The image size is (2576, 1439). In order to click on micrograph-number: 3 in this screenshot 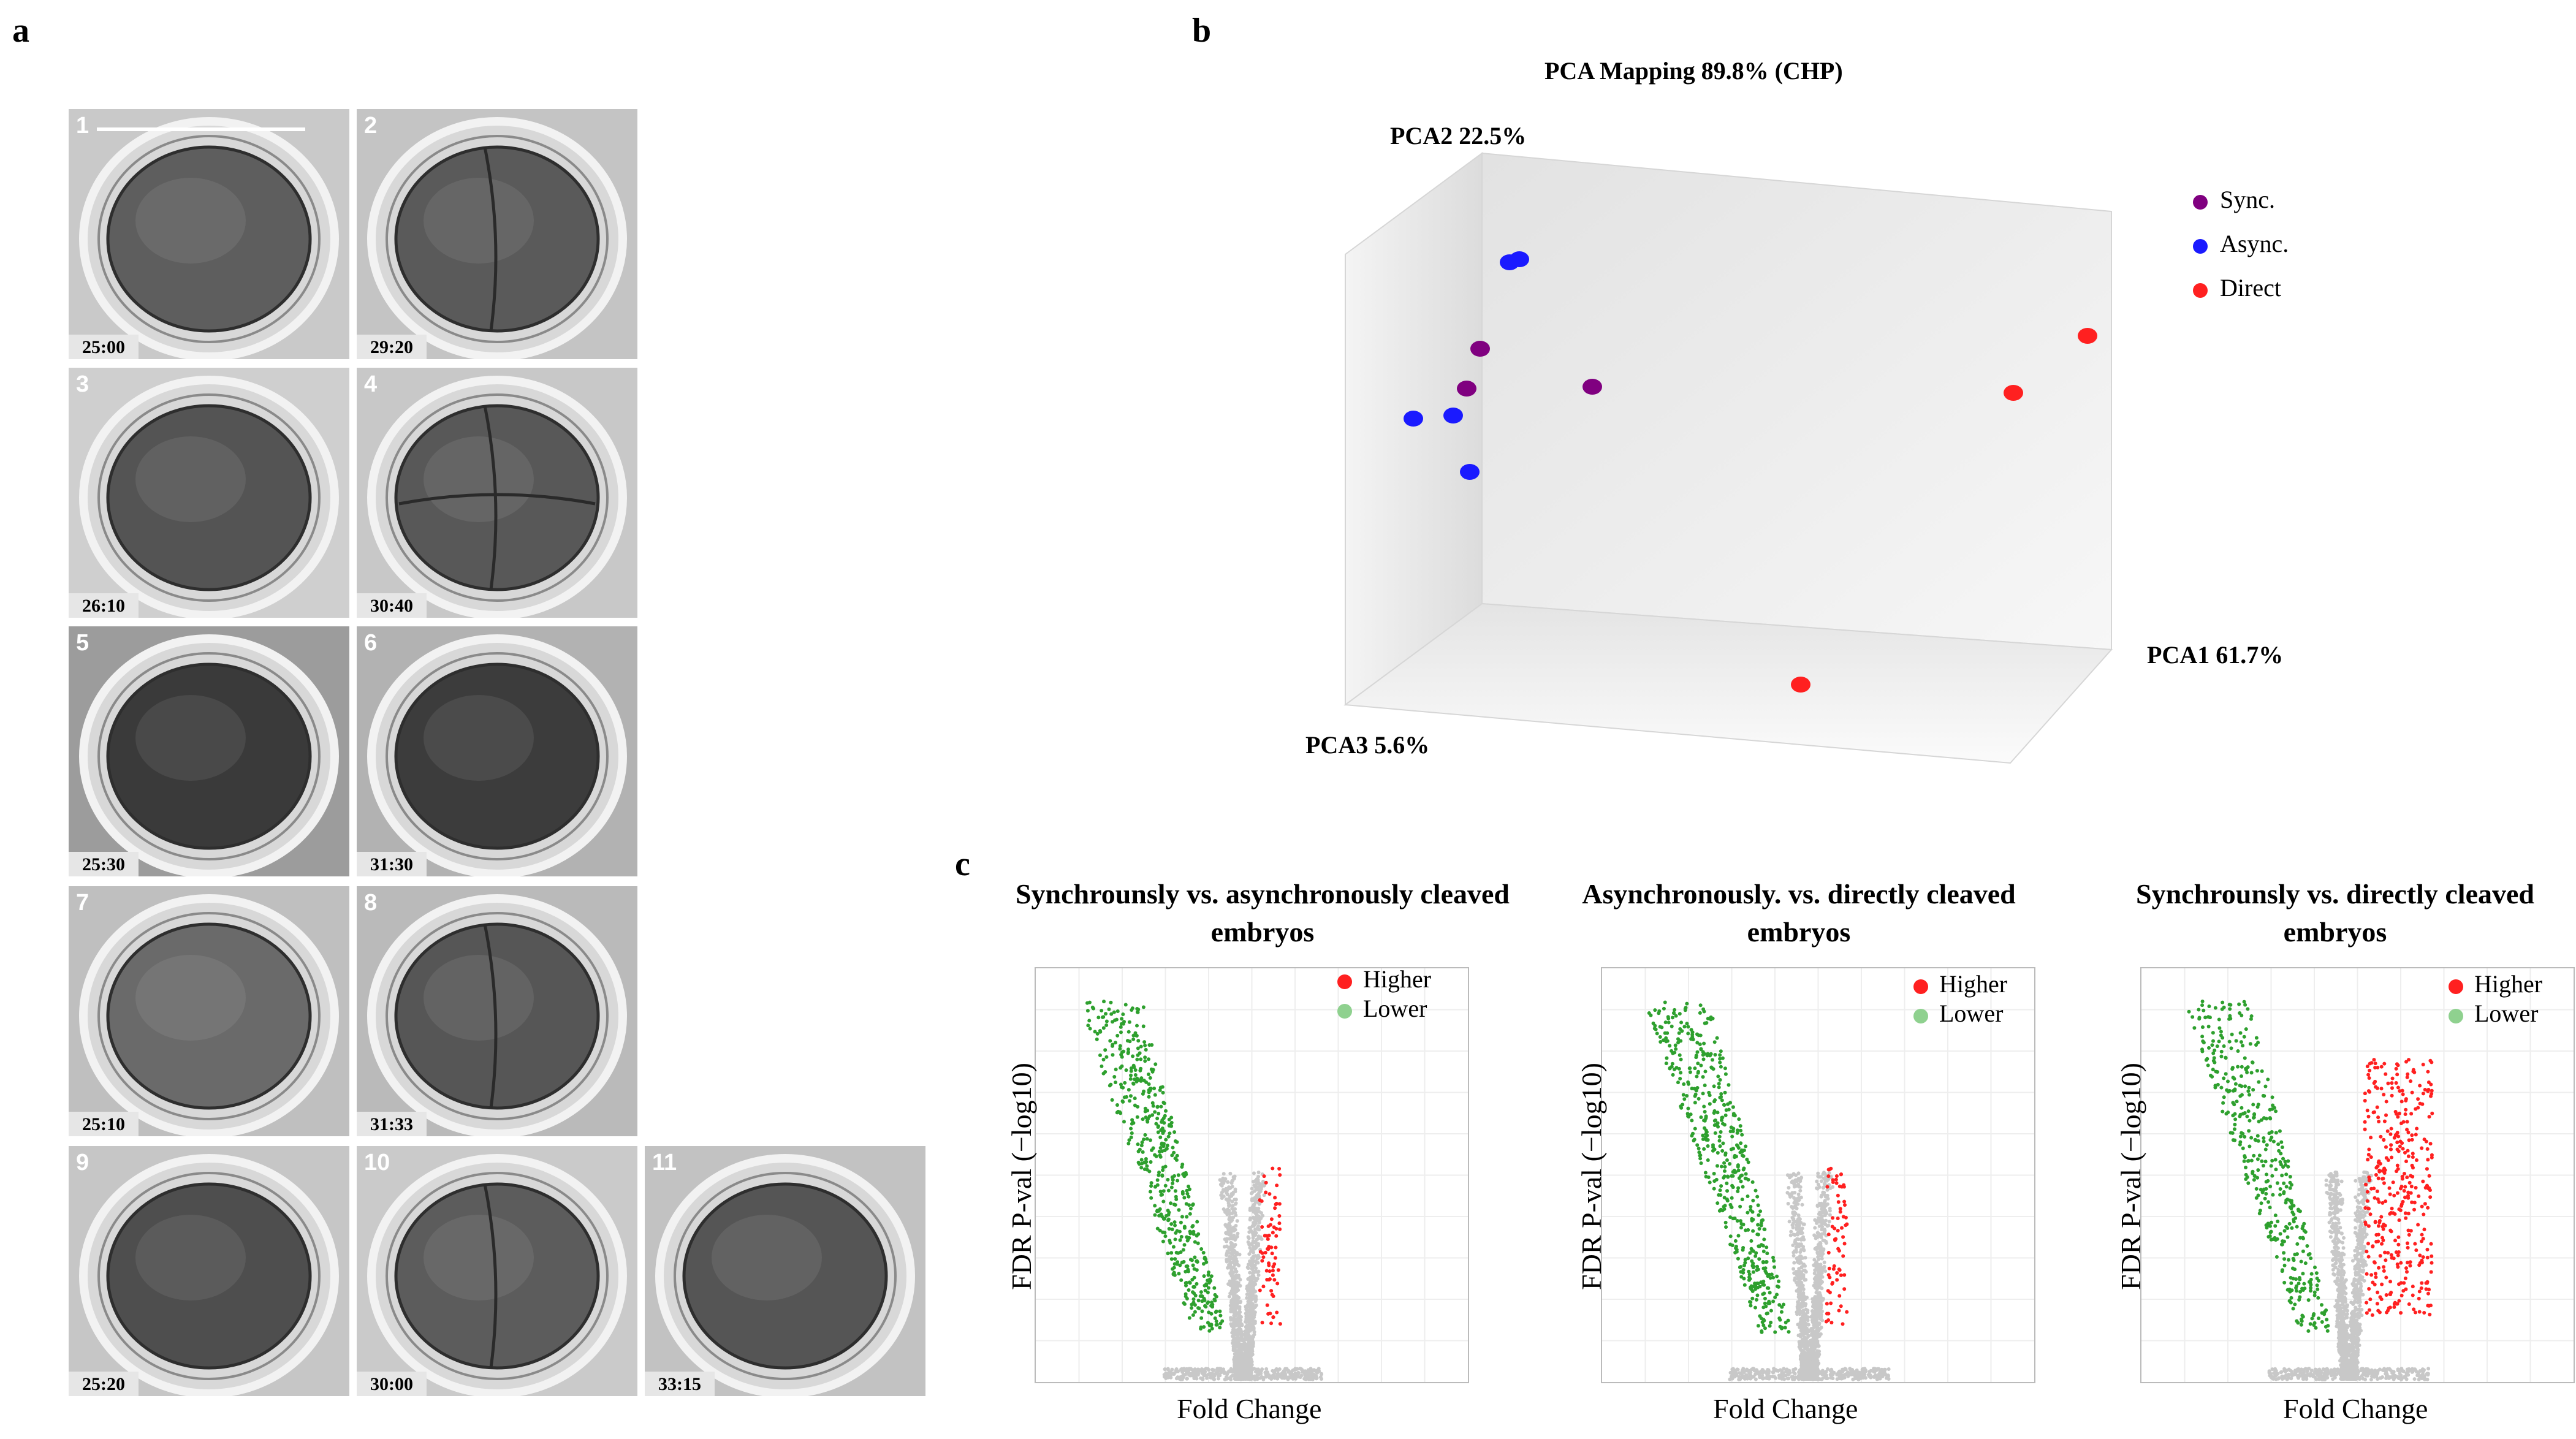, I will do `click(82, 384)`.